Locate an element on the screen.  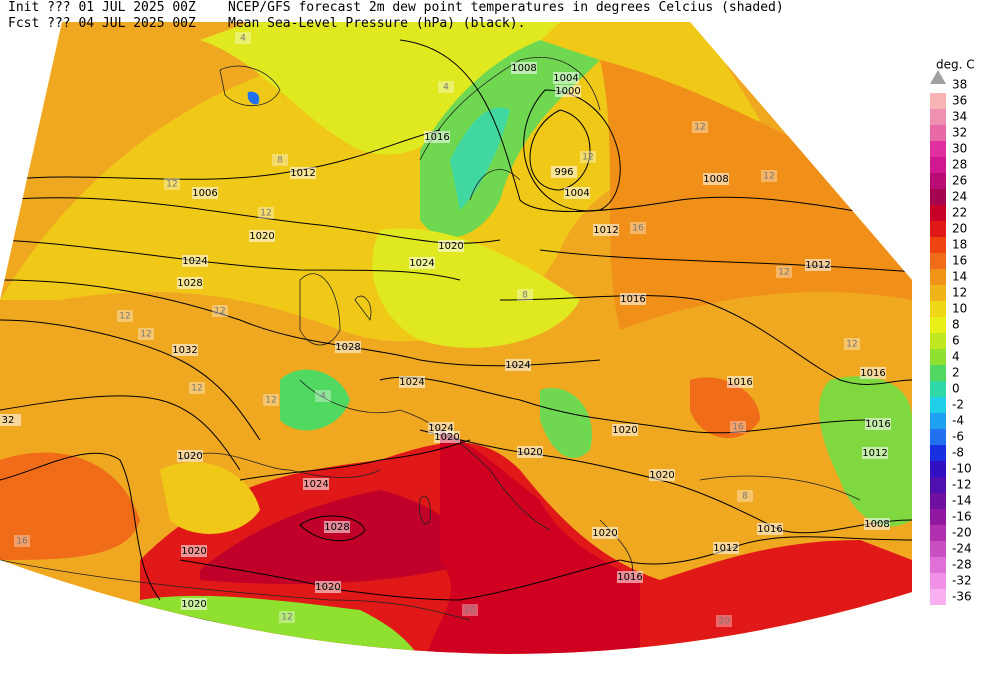
colorbar-label: 34 is located at coordinates (959, 117).